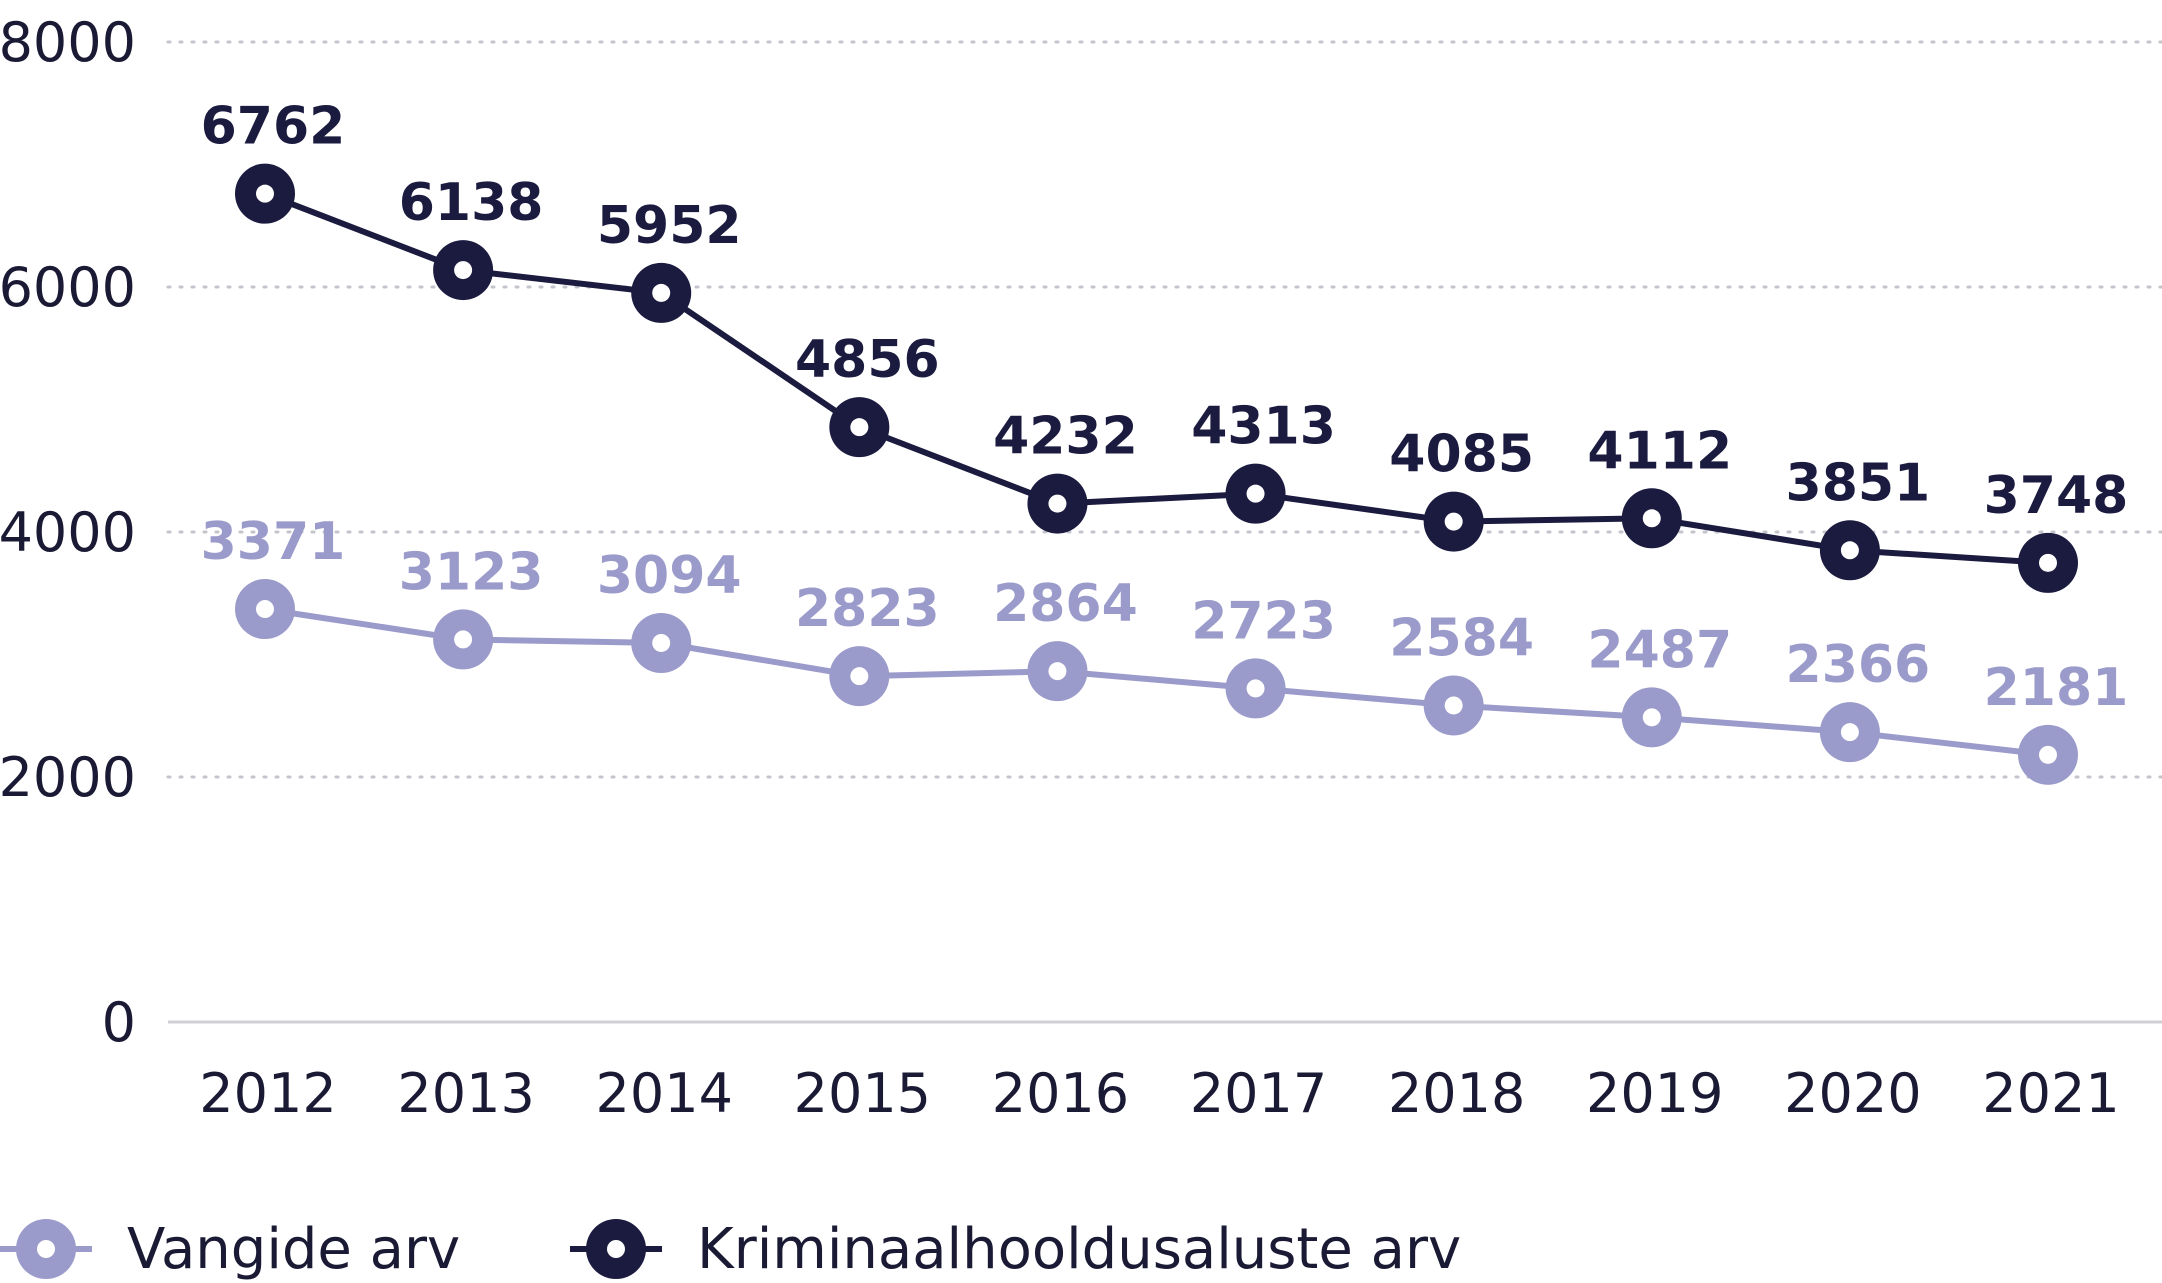 The image size is (2162, 1283). Describe the element at coordinates (2056, 496) in the screenshot. I see `data-label: 3748` at that location.